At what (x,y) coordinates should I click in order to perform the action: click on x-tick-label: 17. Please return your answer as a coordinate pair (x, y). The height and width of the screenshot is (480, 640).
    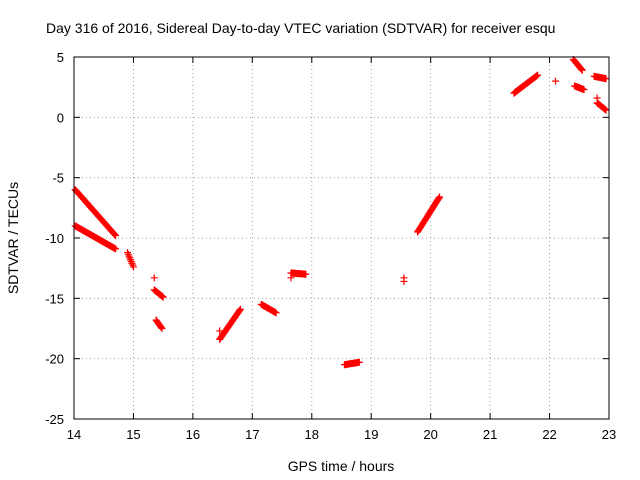
    Looking at the image, I should click on (252, 434).